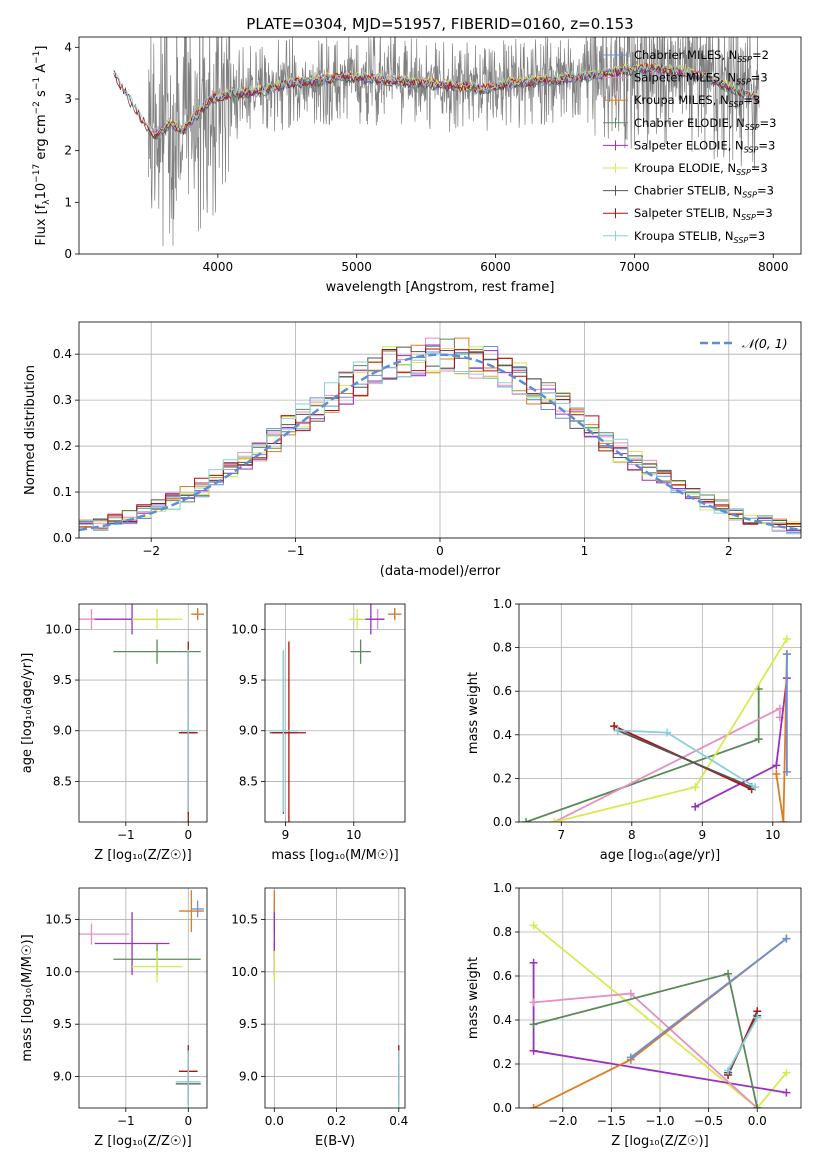 The width and height of the screenshot is (819, 1170). Describe the element at coordinates (659, 1121) in the screenshot. I see `x-tick-label: −1.0` at that location.